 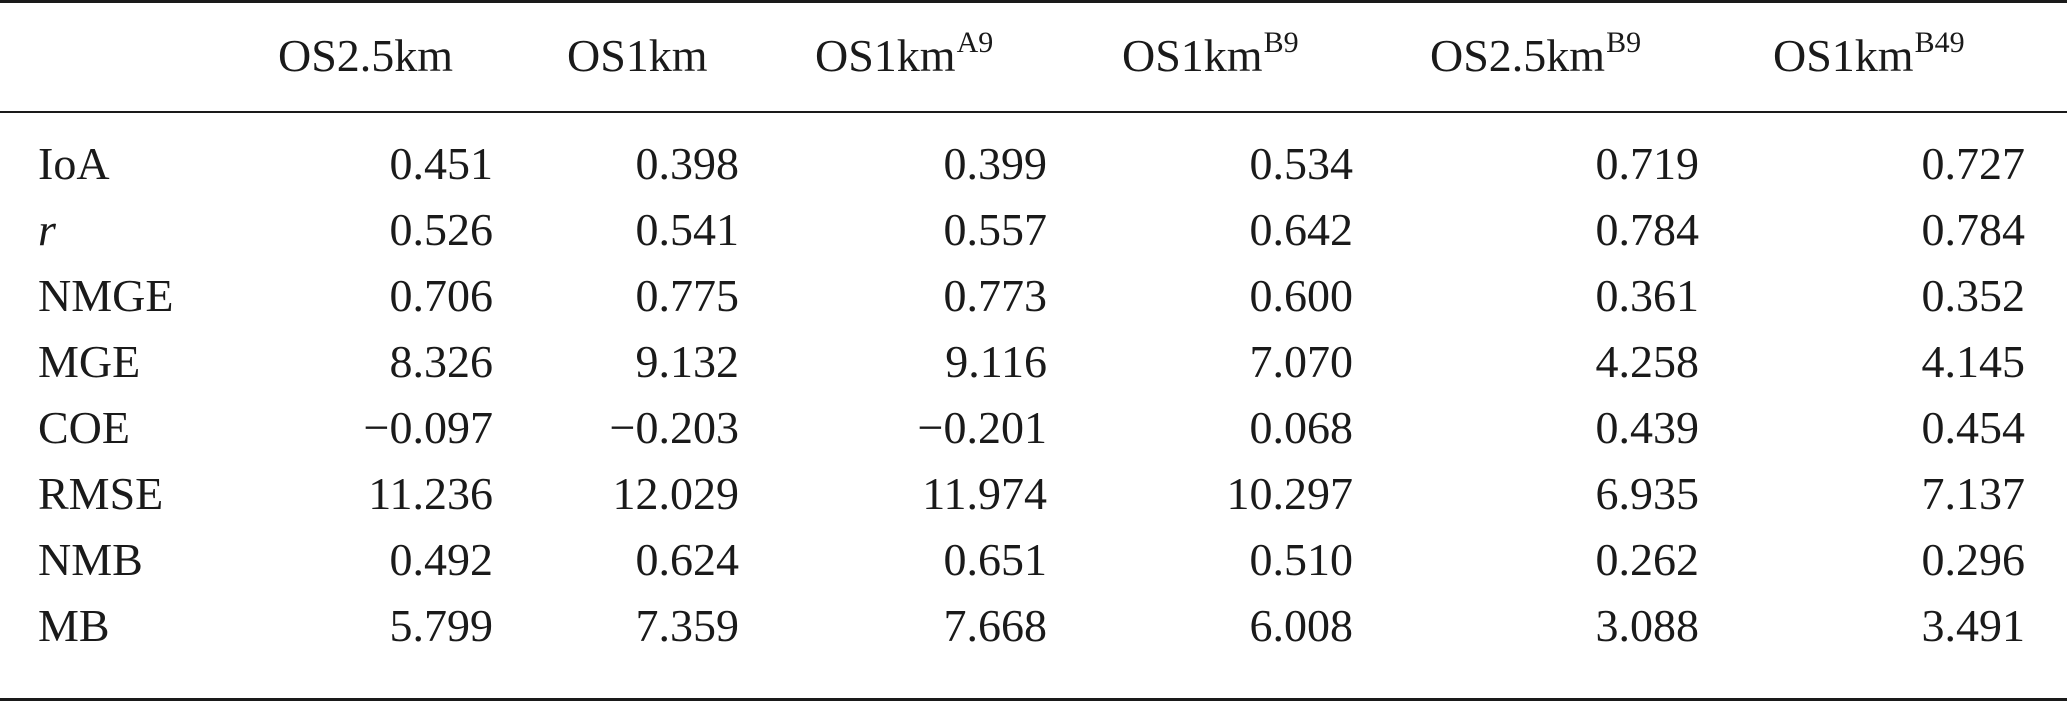 I want to click on col-header-2: OS1km, so click(x=638, y=59).